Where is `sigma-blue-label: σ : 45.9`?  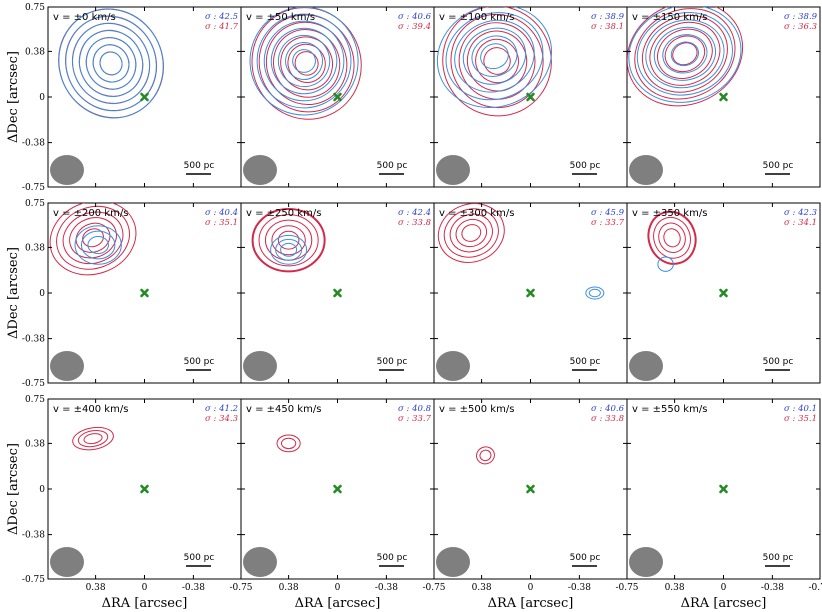
sigma-blue-label: σ : 45.9 is located at coordinates (608, 213).